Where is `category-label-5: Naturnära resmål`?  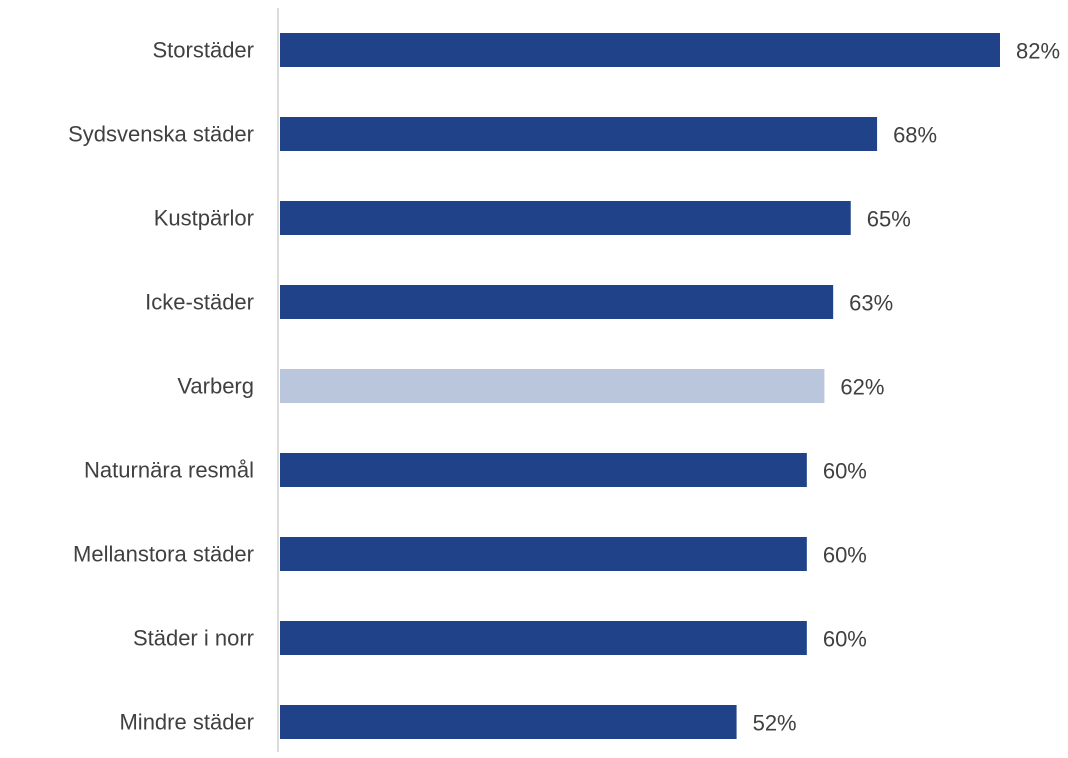
category-label-5: Naturnära resmål is located at coordinates (169, 470).